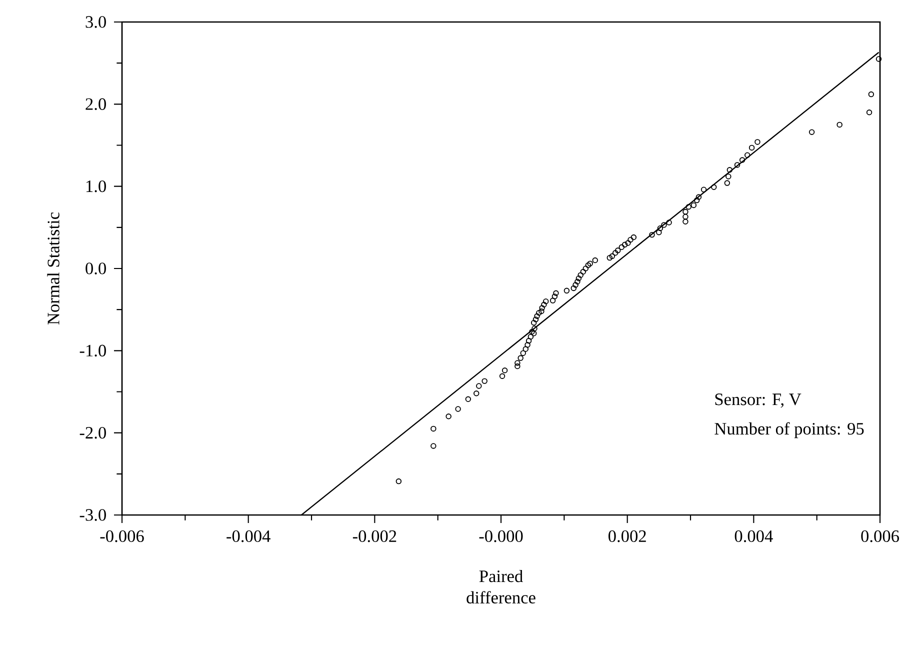 This screenshot has width=910, height=649. I want to click on annotation: Sensor: F, V, so click(758, 401).